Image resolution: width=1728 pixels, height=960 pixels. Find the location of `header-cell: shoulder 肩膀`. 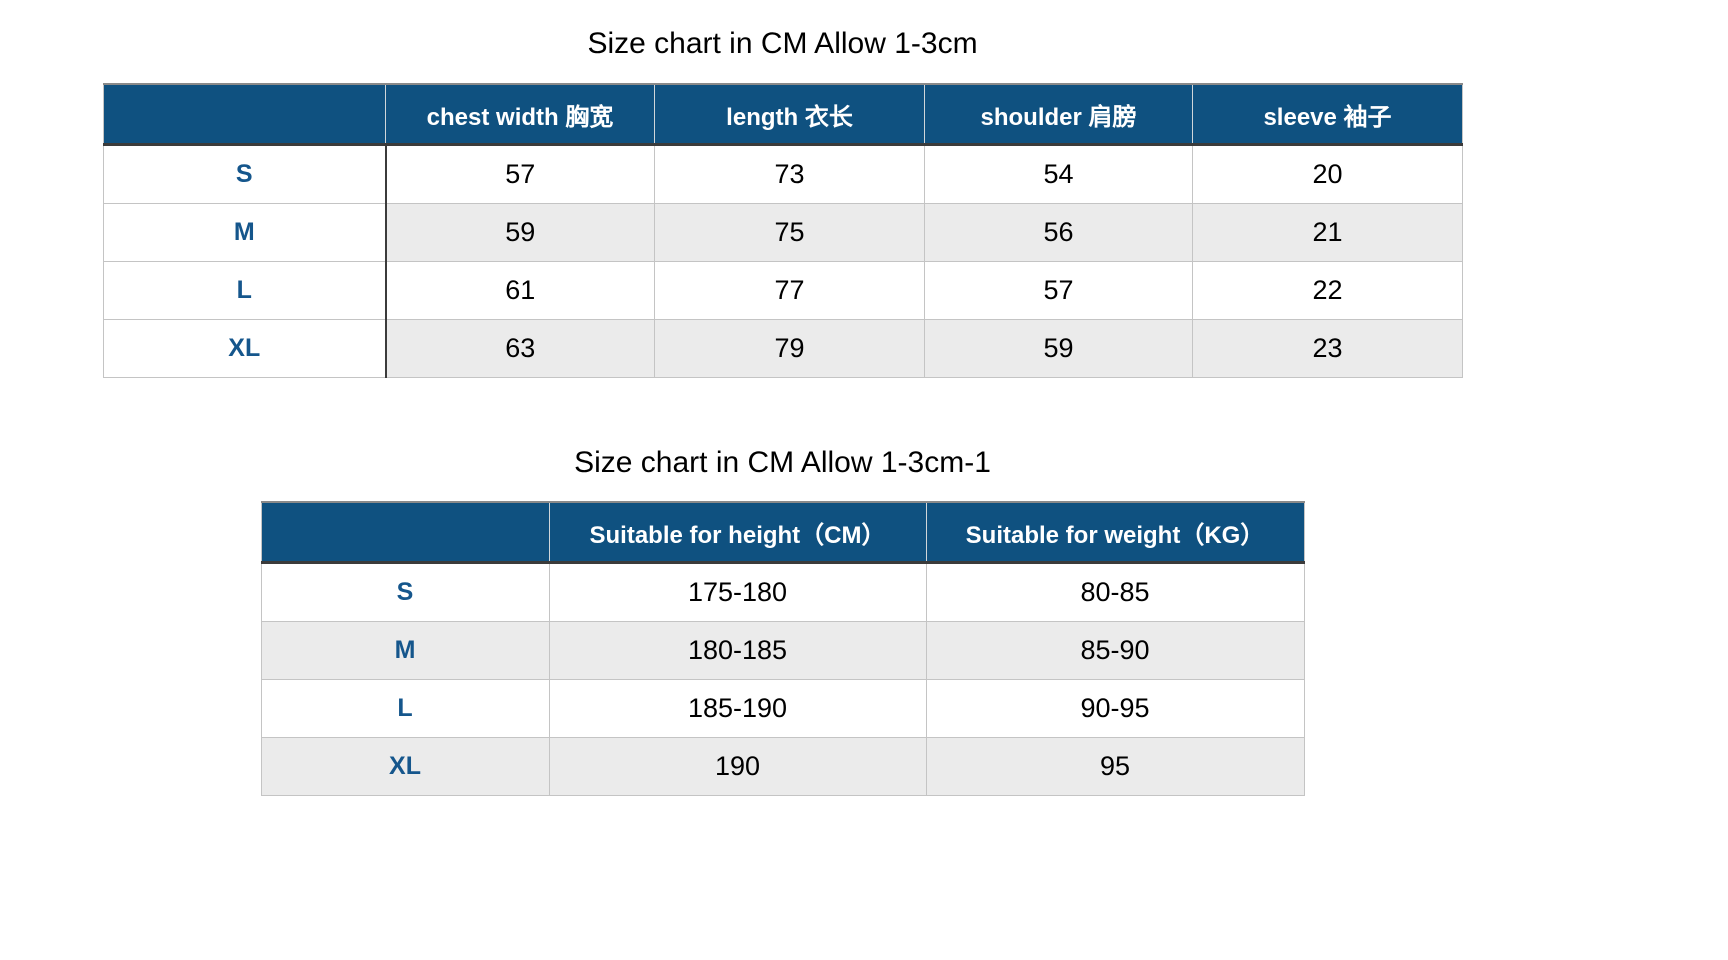

header-cell: shoulder 肩膀 is located at coordinates (1058, 114).